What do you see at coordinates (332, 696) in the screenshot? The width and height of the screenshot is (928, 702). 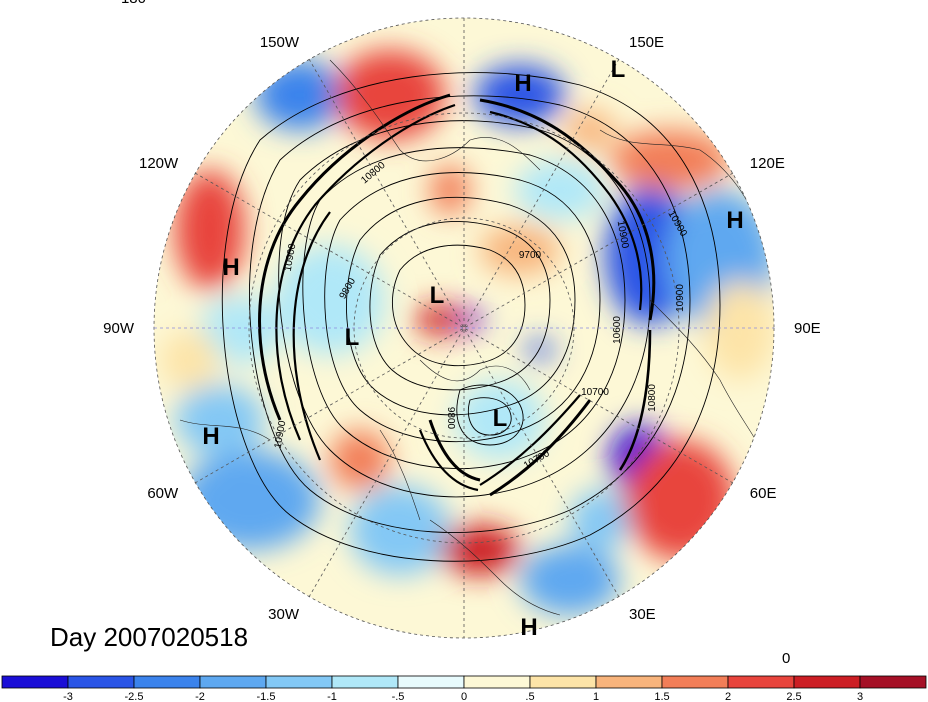 I see `colorbar-tick-label: -1` at bounding box center [332, 696].